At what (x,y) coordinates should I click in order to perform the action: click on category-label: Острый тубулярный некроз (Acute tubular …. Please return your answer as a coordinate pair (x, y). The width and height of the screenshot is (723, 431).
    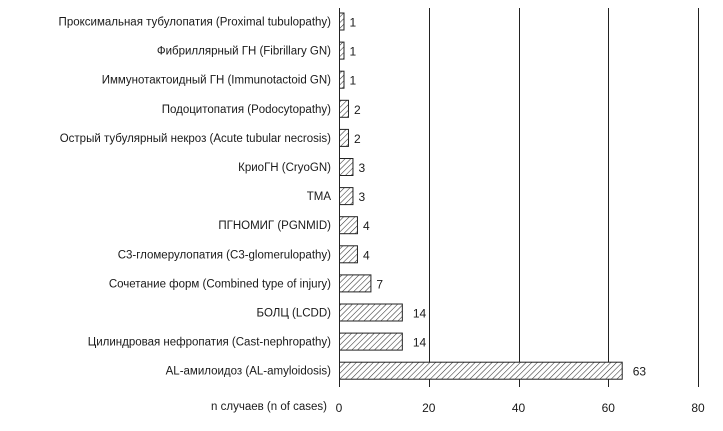
    Looking at the image, I should click on (195, 139).